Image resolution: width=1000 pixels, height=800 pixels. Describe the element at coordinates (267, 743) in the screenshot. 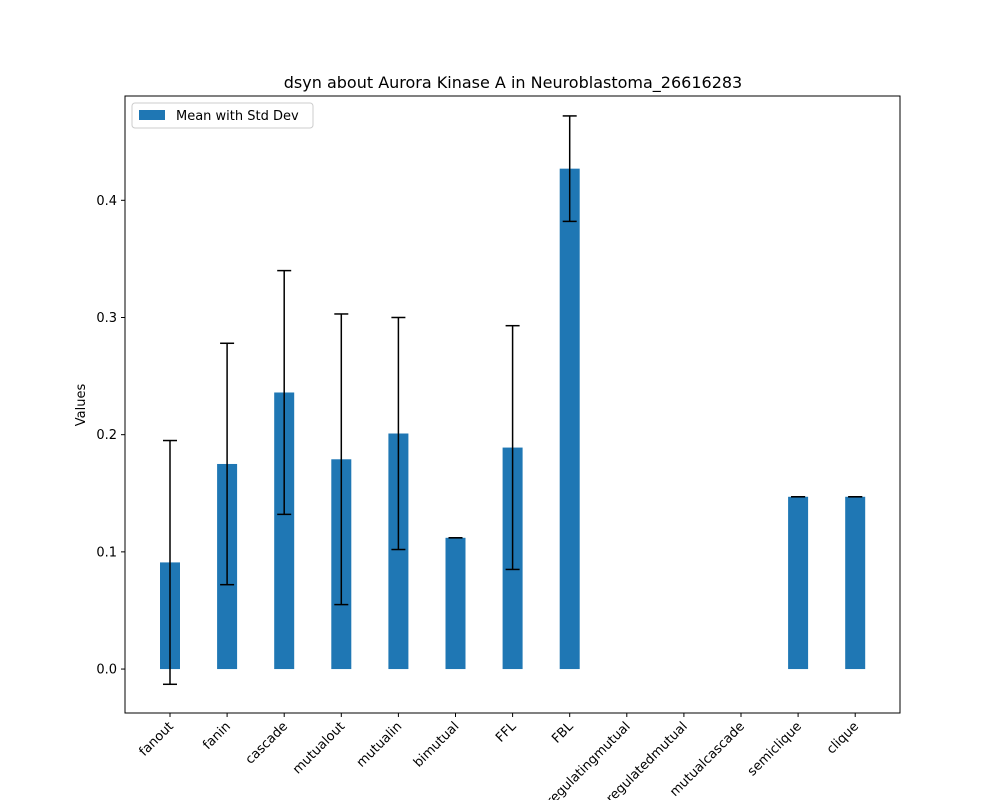

I see `x-tick-label-cascade: cascade` at that location.